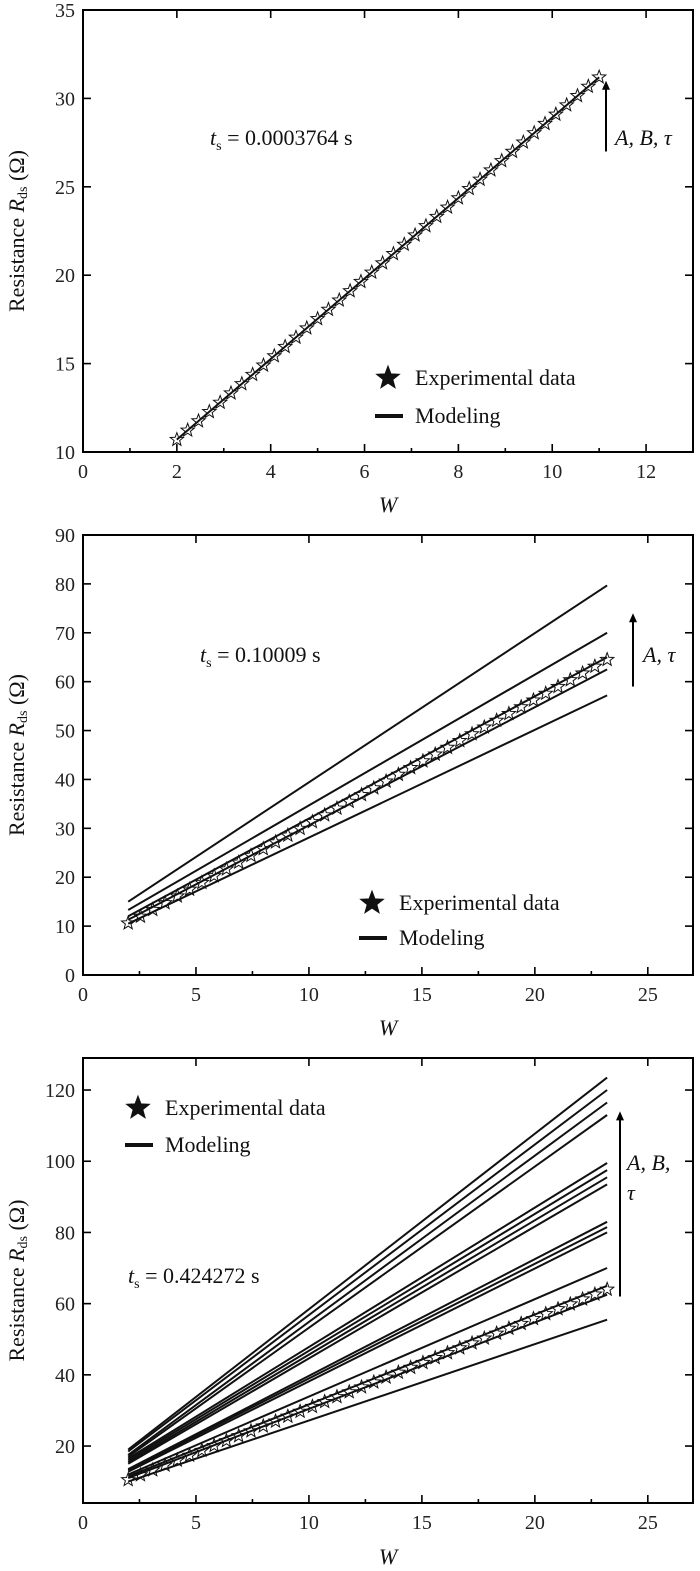 The width and height of the screenshot is (700, 1571). What do you see at coordinates (65, 536) in the screenshot?
I see `y-tick-label: 90` at bounding box center [65, 536].